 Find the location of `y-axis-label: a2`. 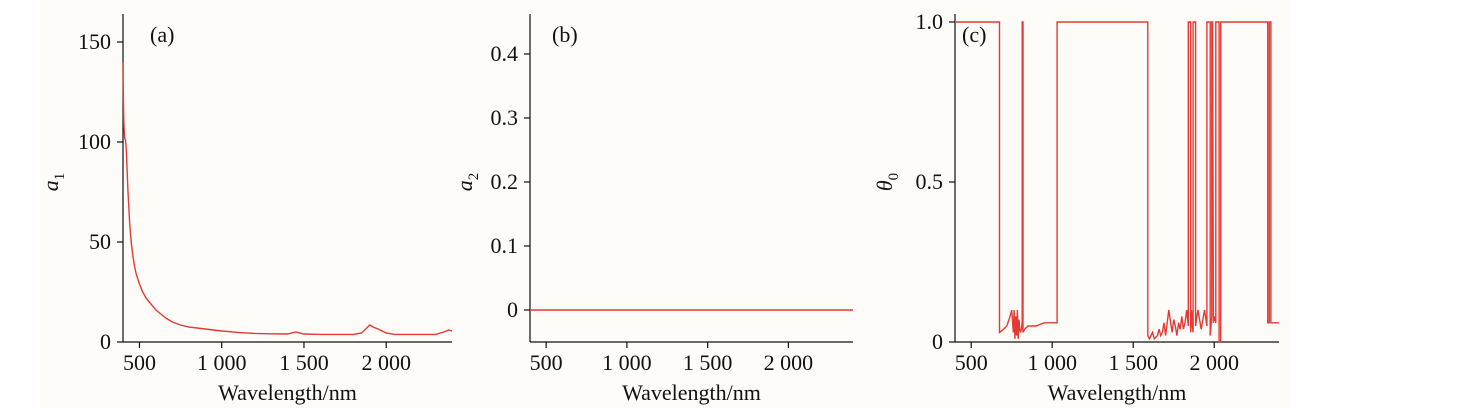

y-axis-label: a2 is located at coordinates (467, 182).